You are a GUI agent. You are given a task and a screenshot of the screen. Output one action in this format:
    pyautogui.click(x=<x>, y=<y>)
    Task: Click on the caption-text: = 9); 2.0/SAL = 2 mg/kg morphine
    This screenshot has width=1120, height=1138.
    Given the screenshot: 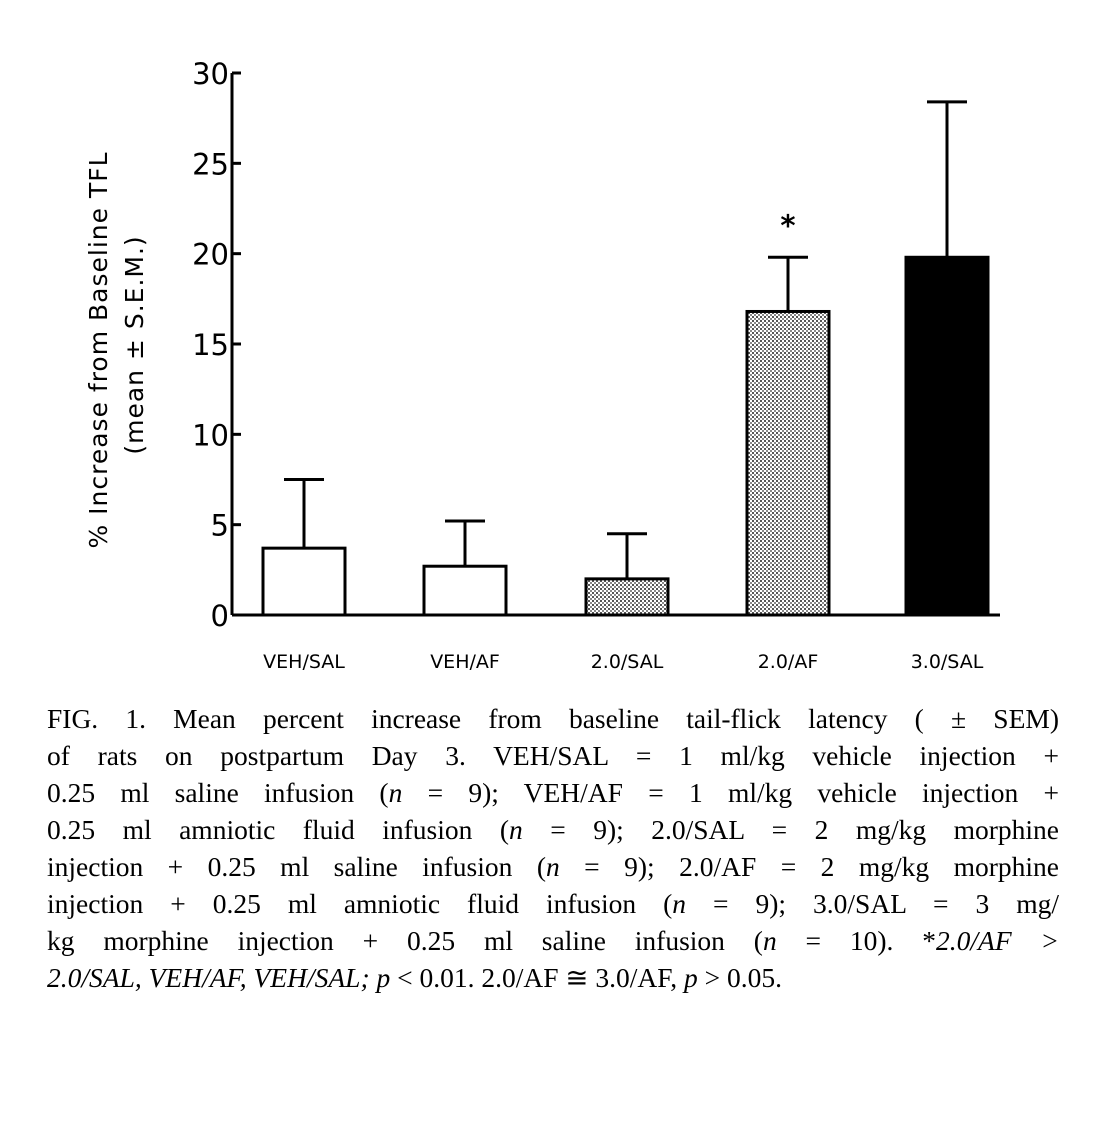 What is the action you would take?
    pyautogui.click(x=790, y=829)
    